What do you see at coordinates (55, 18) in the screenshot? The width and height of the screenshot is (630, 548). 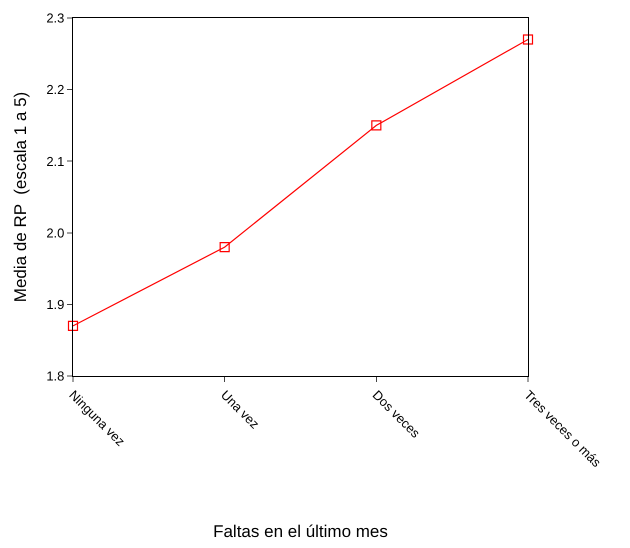 I see `y-tick-label: 2.3` at bounding box center [55, 18].